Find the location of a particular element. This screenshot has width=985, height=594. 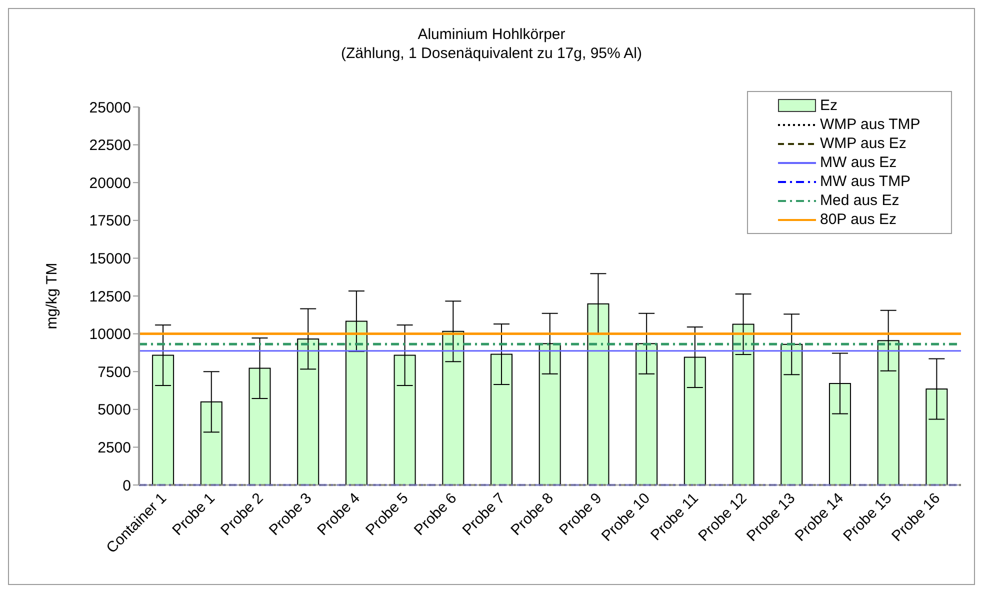

y-tick-label: 22500 is located at coordinates (110, 145).